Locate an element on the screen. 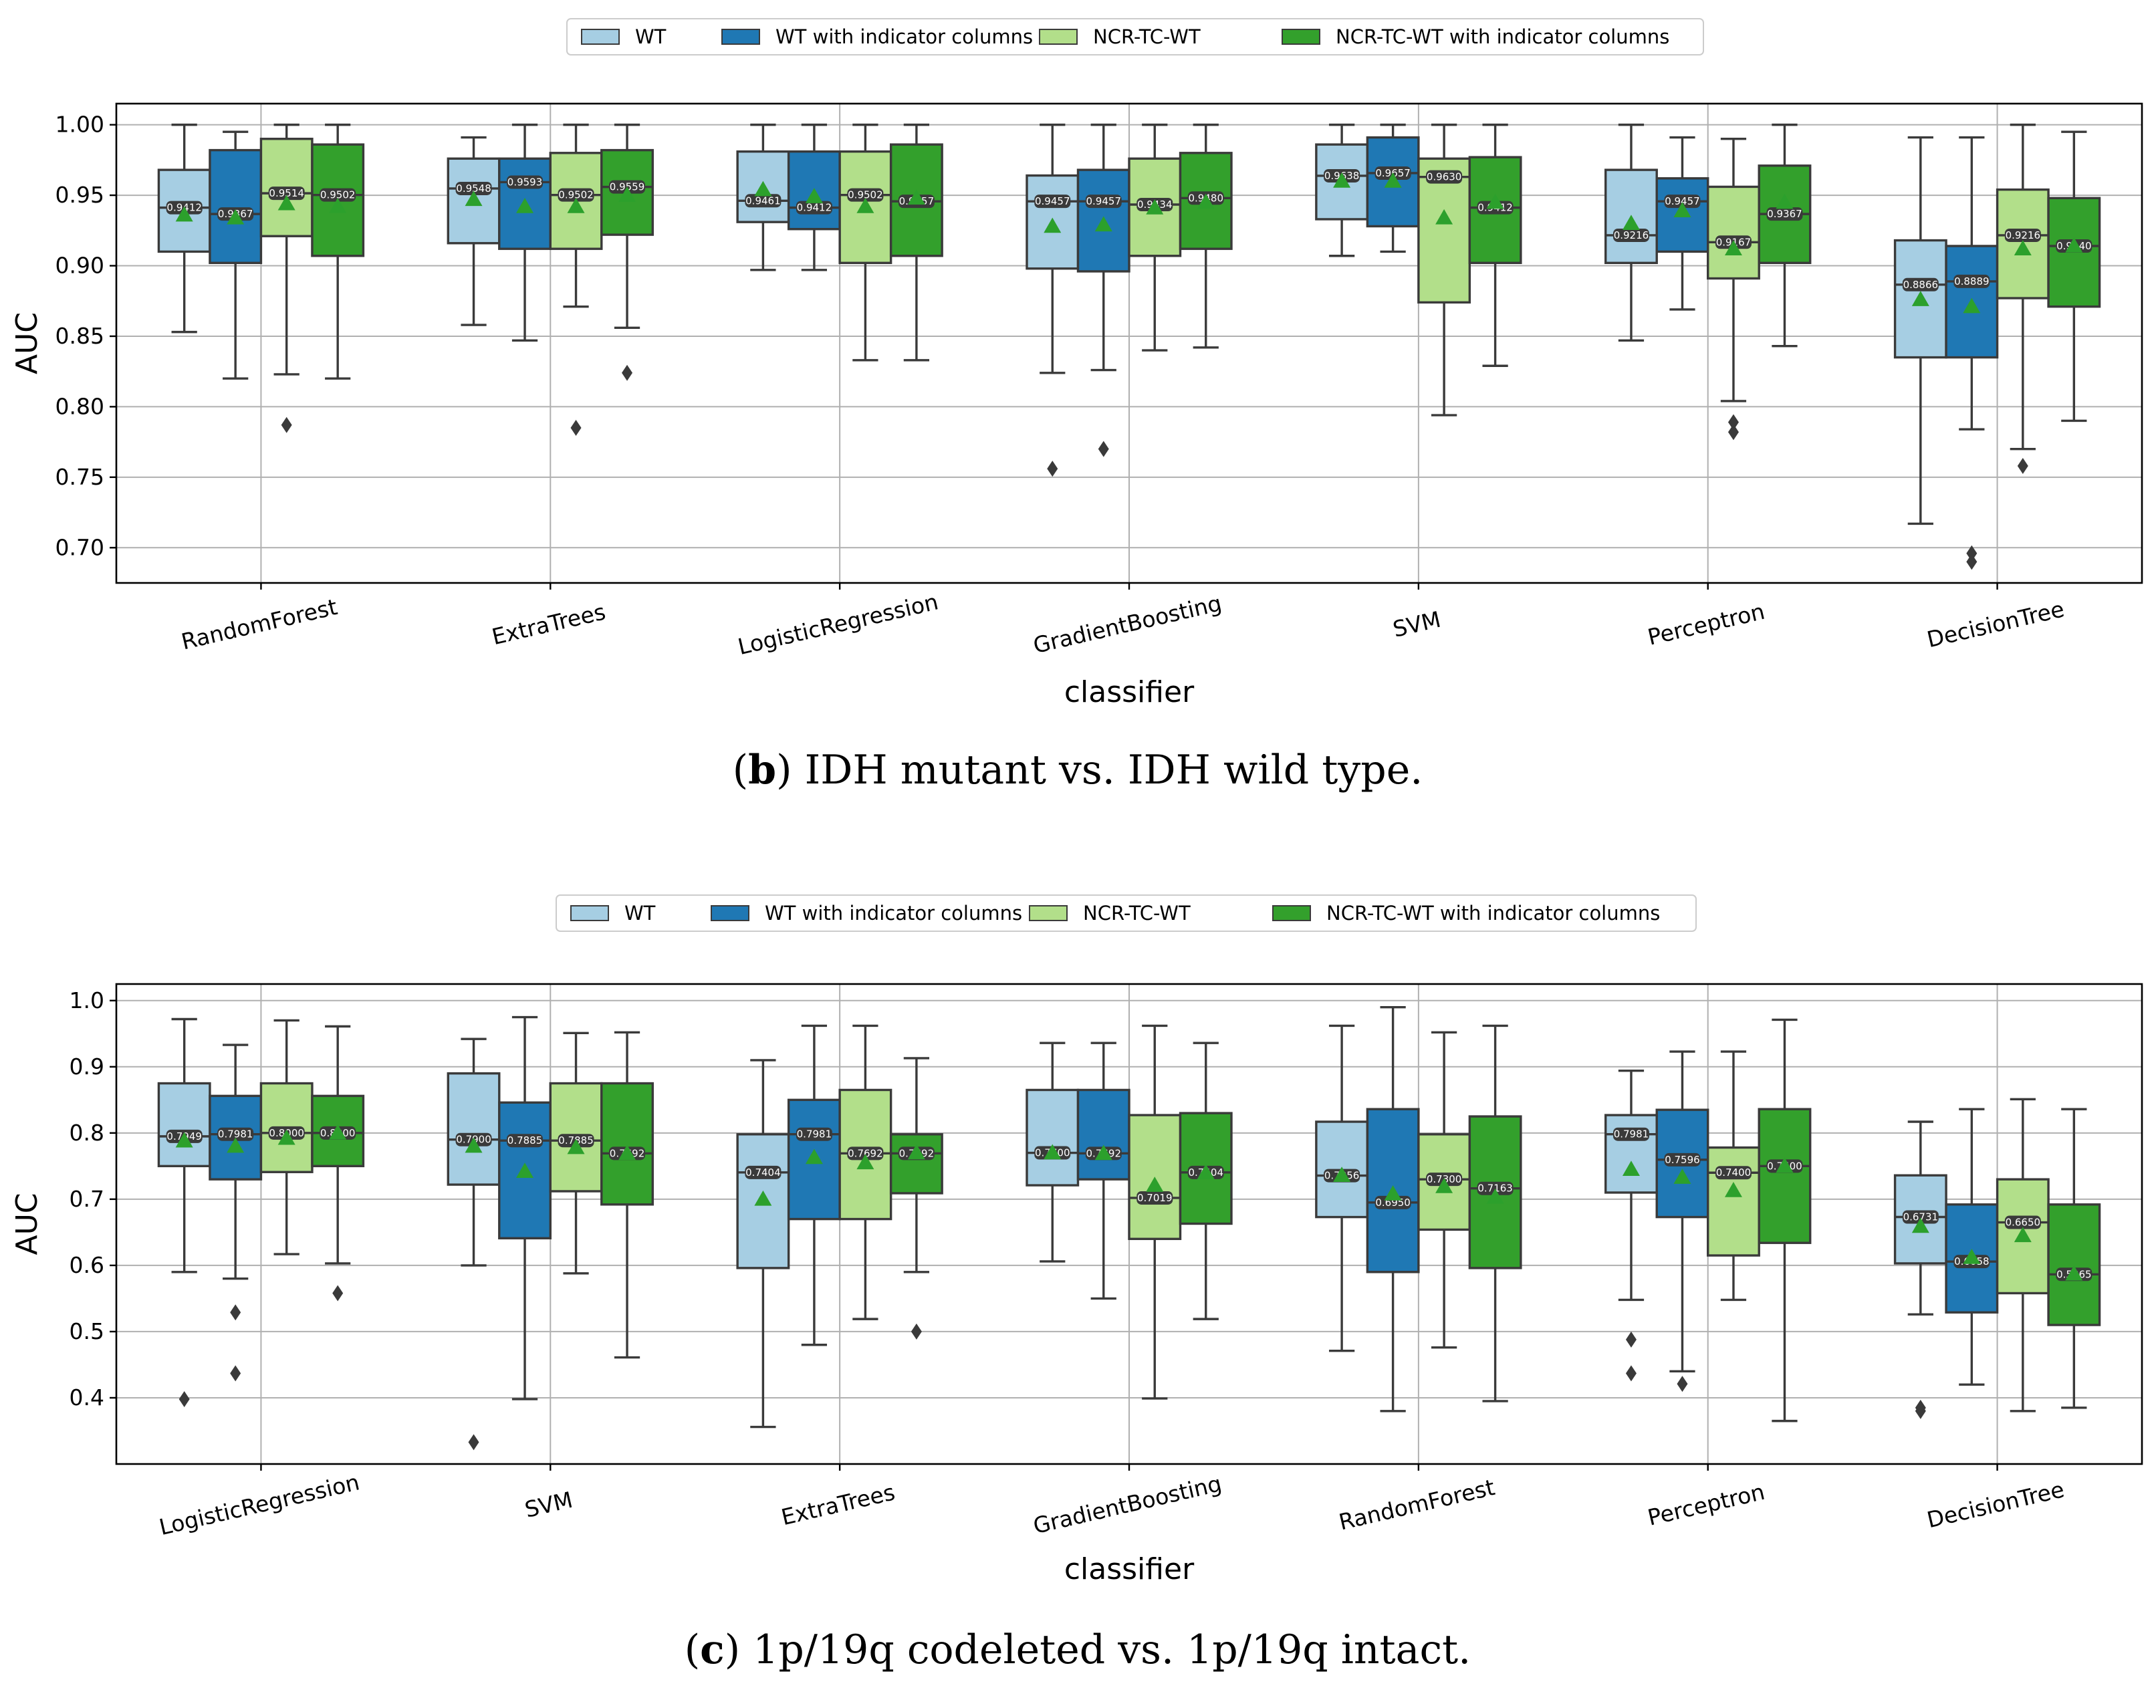 The height and width of the screenshot is (1708, 2156). x-tick-label: ExtraTrees is located at coordinates (838, 1504).